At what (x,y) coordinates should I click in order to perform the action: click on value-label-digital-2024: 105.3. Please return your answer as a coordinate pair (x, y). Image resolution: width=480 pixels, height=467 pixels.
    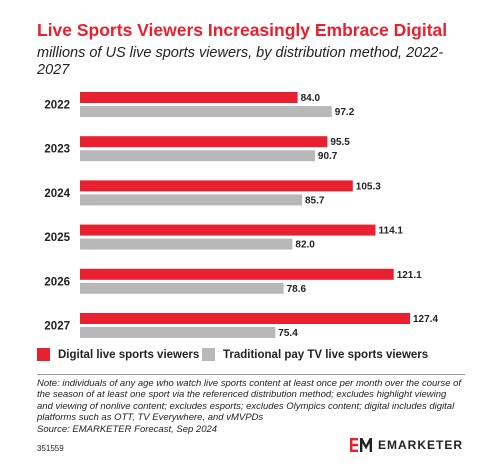
    Looking at the image, I should click on (368, 186).